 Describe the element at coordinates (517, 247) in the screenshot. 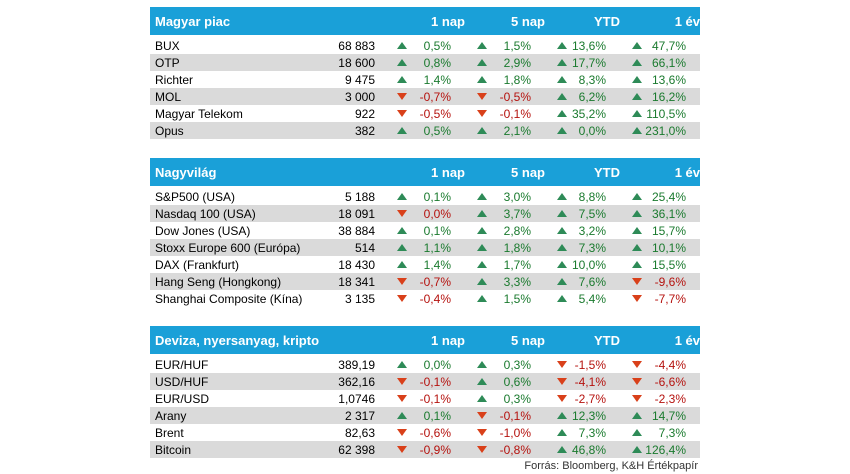

I see `change-percent: 1,8%` at that location.